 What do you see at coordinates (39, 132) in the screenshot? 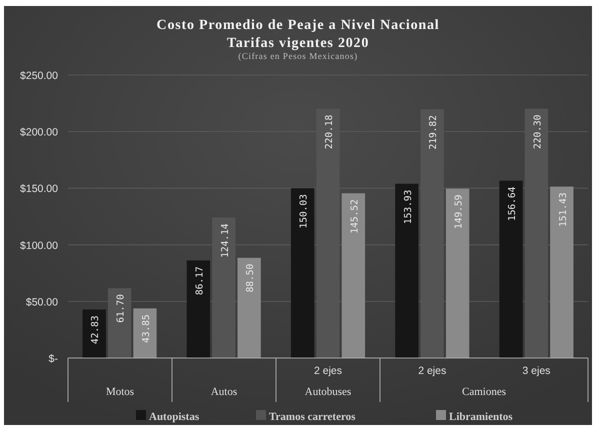
I see `y-tick-label: $200.00` at bounding box center [39, 132].